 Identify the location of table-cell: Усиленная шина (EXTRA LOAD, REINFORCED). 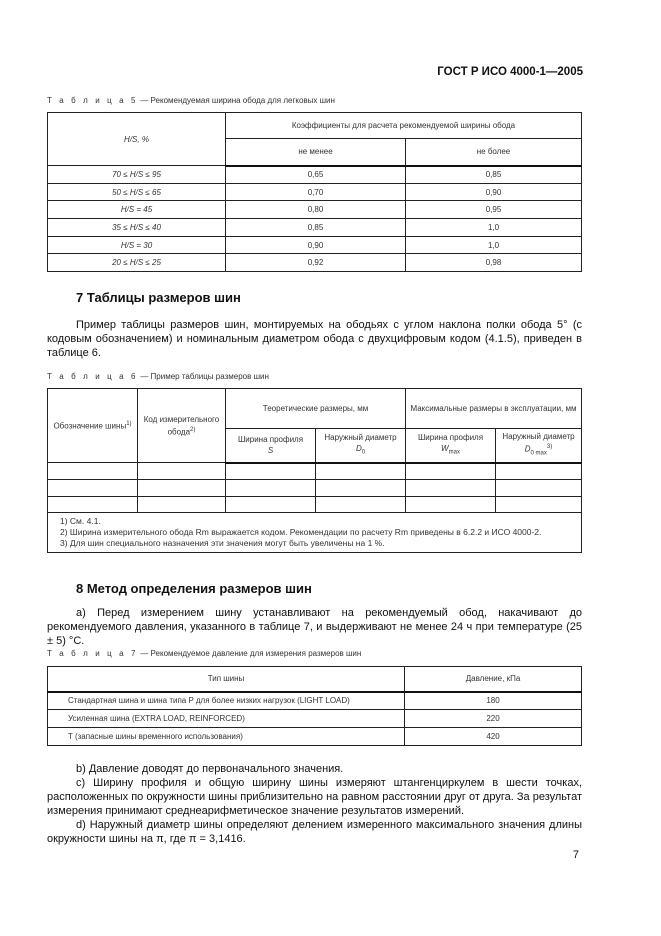
(226, 718).